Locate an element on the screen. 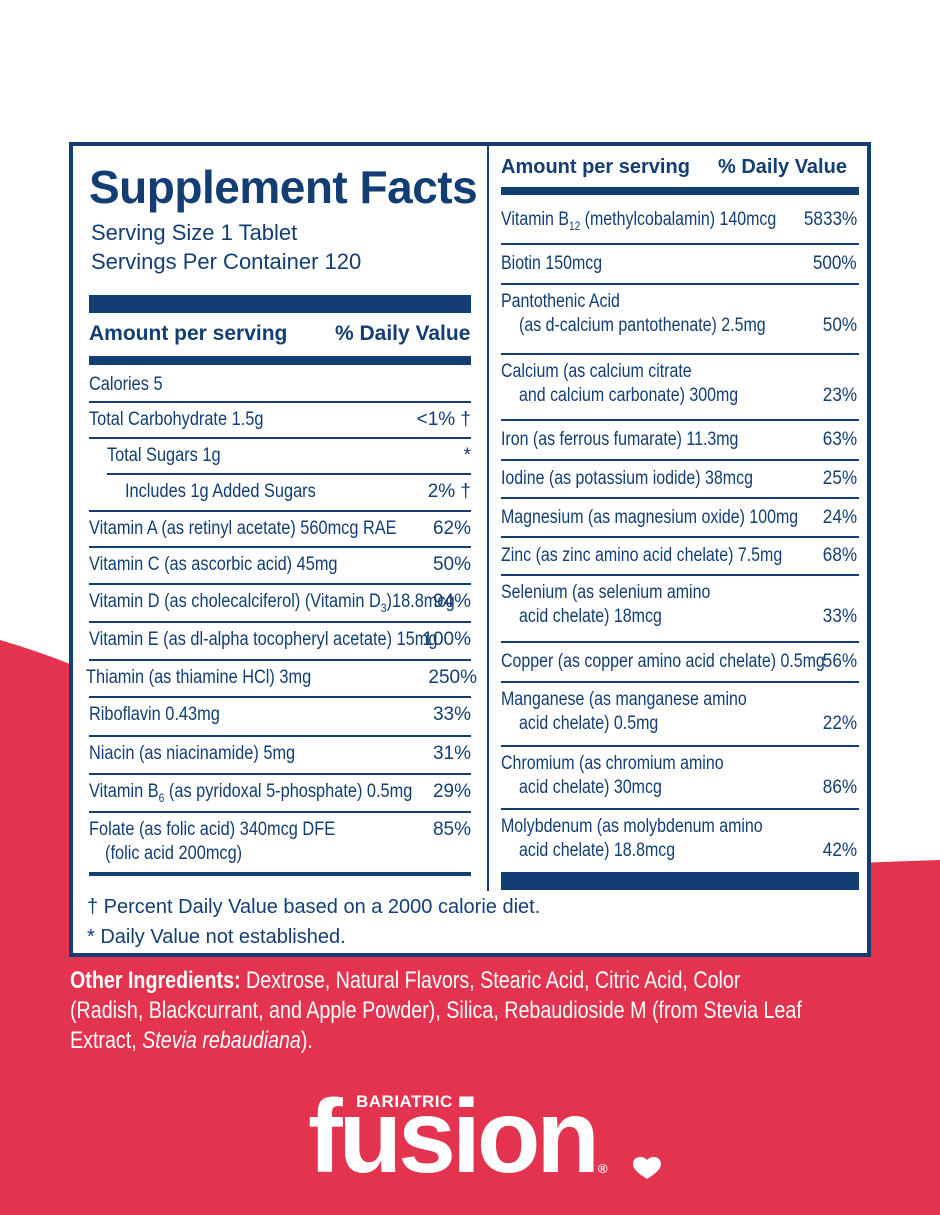 The image size is (940, 1215). nutrient-label-text: Zinc (as zinc amino acid chelate) 7.5mg is located at coordinates (642, 555).